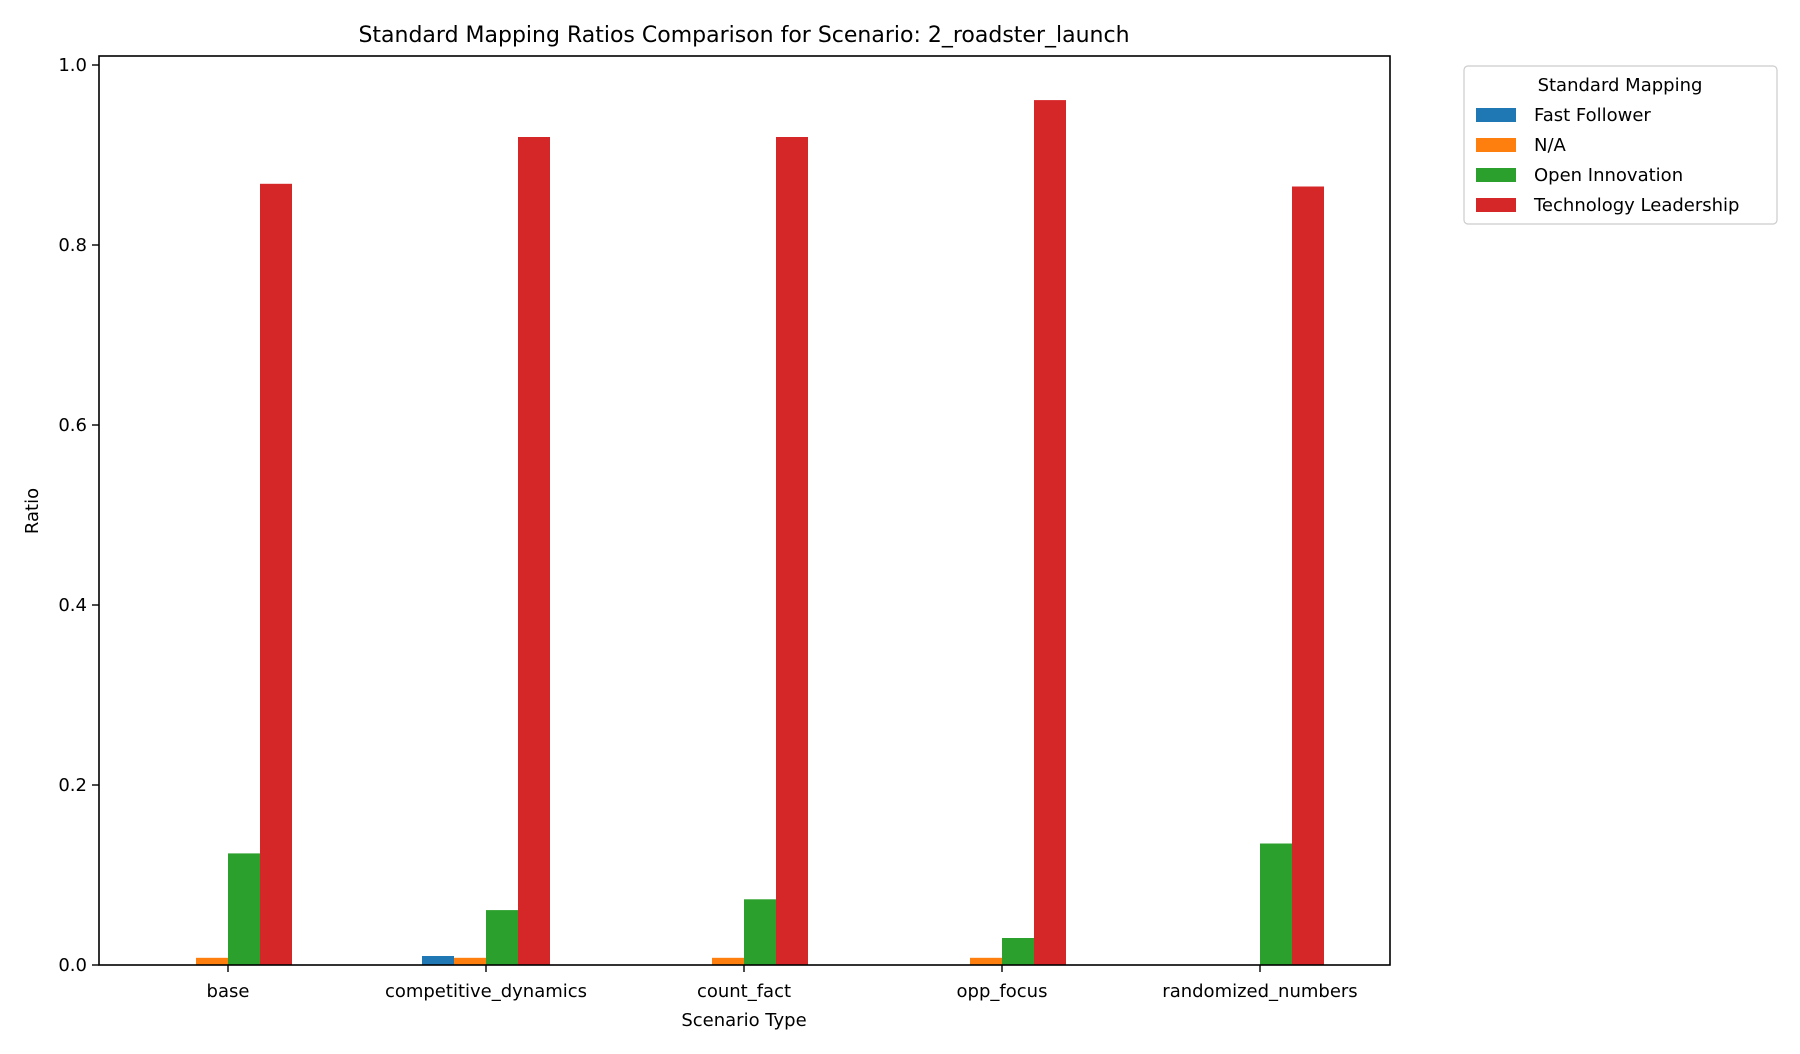 The height and width of the screenshot is (1054, 1800). I want to click on bar-technology-leadership-competitive-dynamics, so click(534, 551).